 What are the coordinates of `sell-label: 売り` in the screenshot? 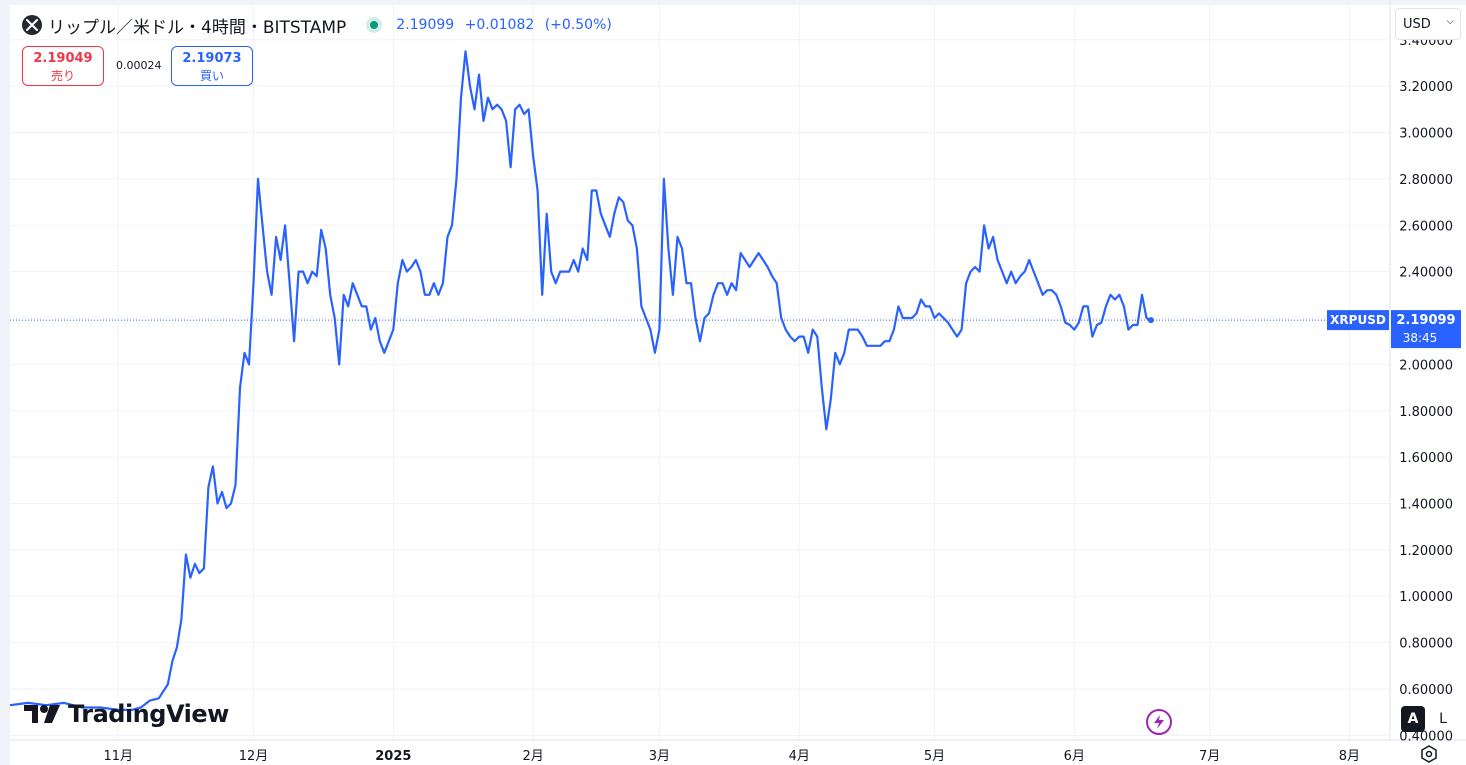 It's located at (62, 76).